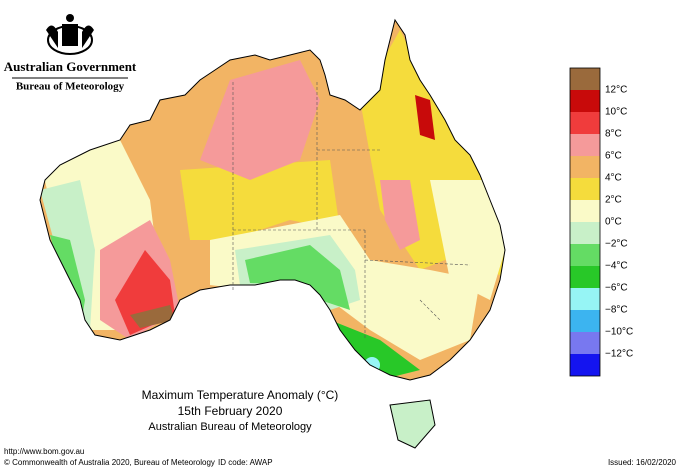 Image resolution: width=680 pixels, height=467 pixels. I want to click on legend-label: 12°C, so click(616, 90).